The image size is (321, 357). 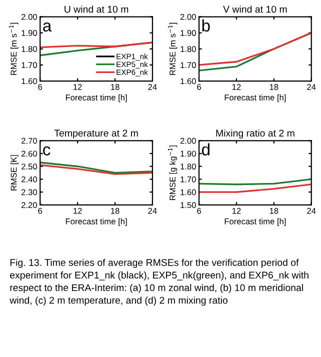 What do you see at coordinates (30, 205) in the screenshot?
I see `y-tick-label: 2.20` at bounding box center [30, 205].